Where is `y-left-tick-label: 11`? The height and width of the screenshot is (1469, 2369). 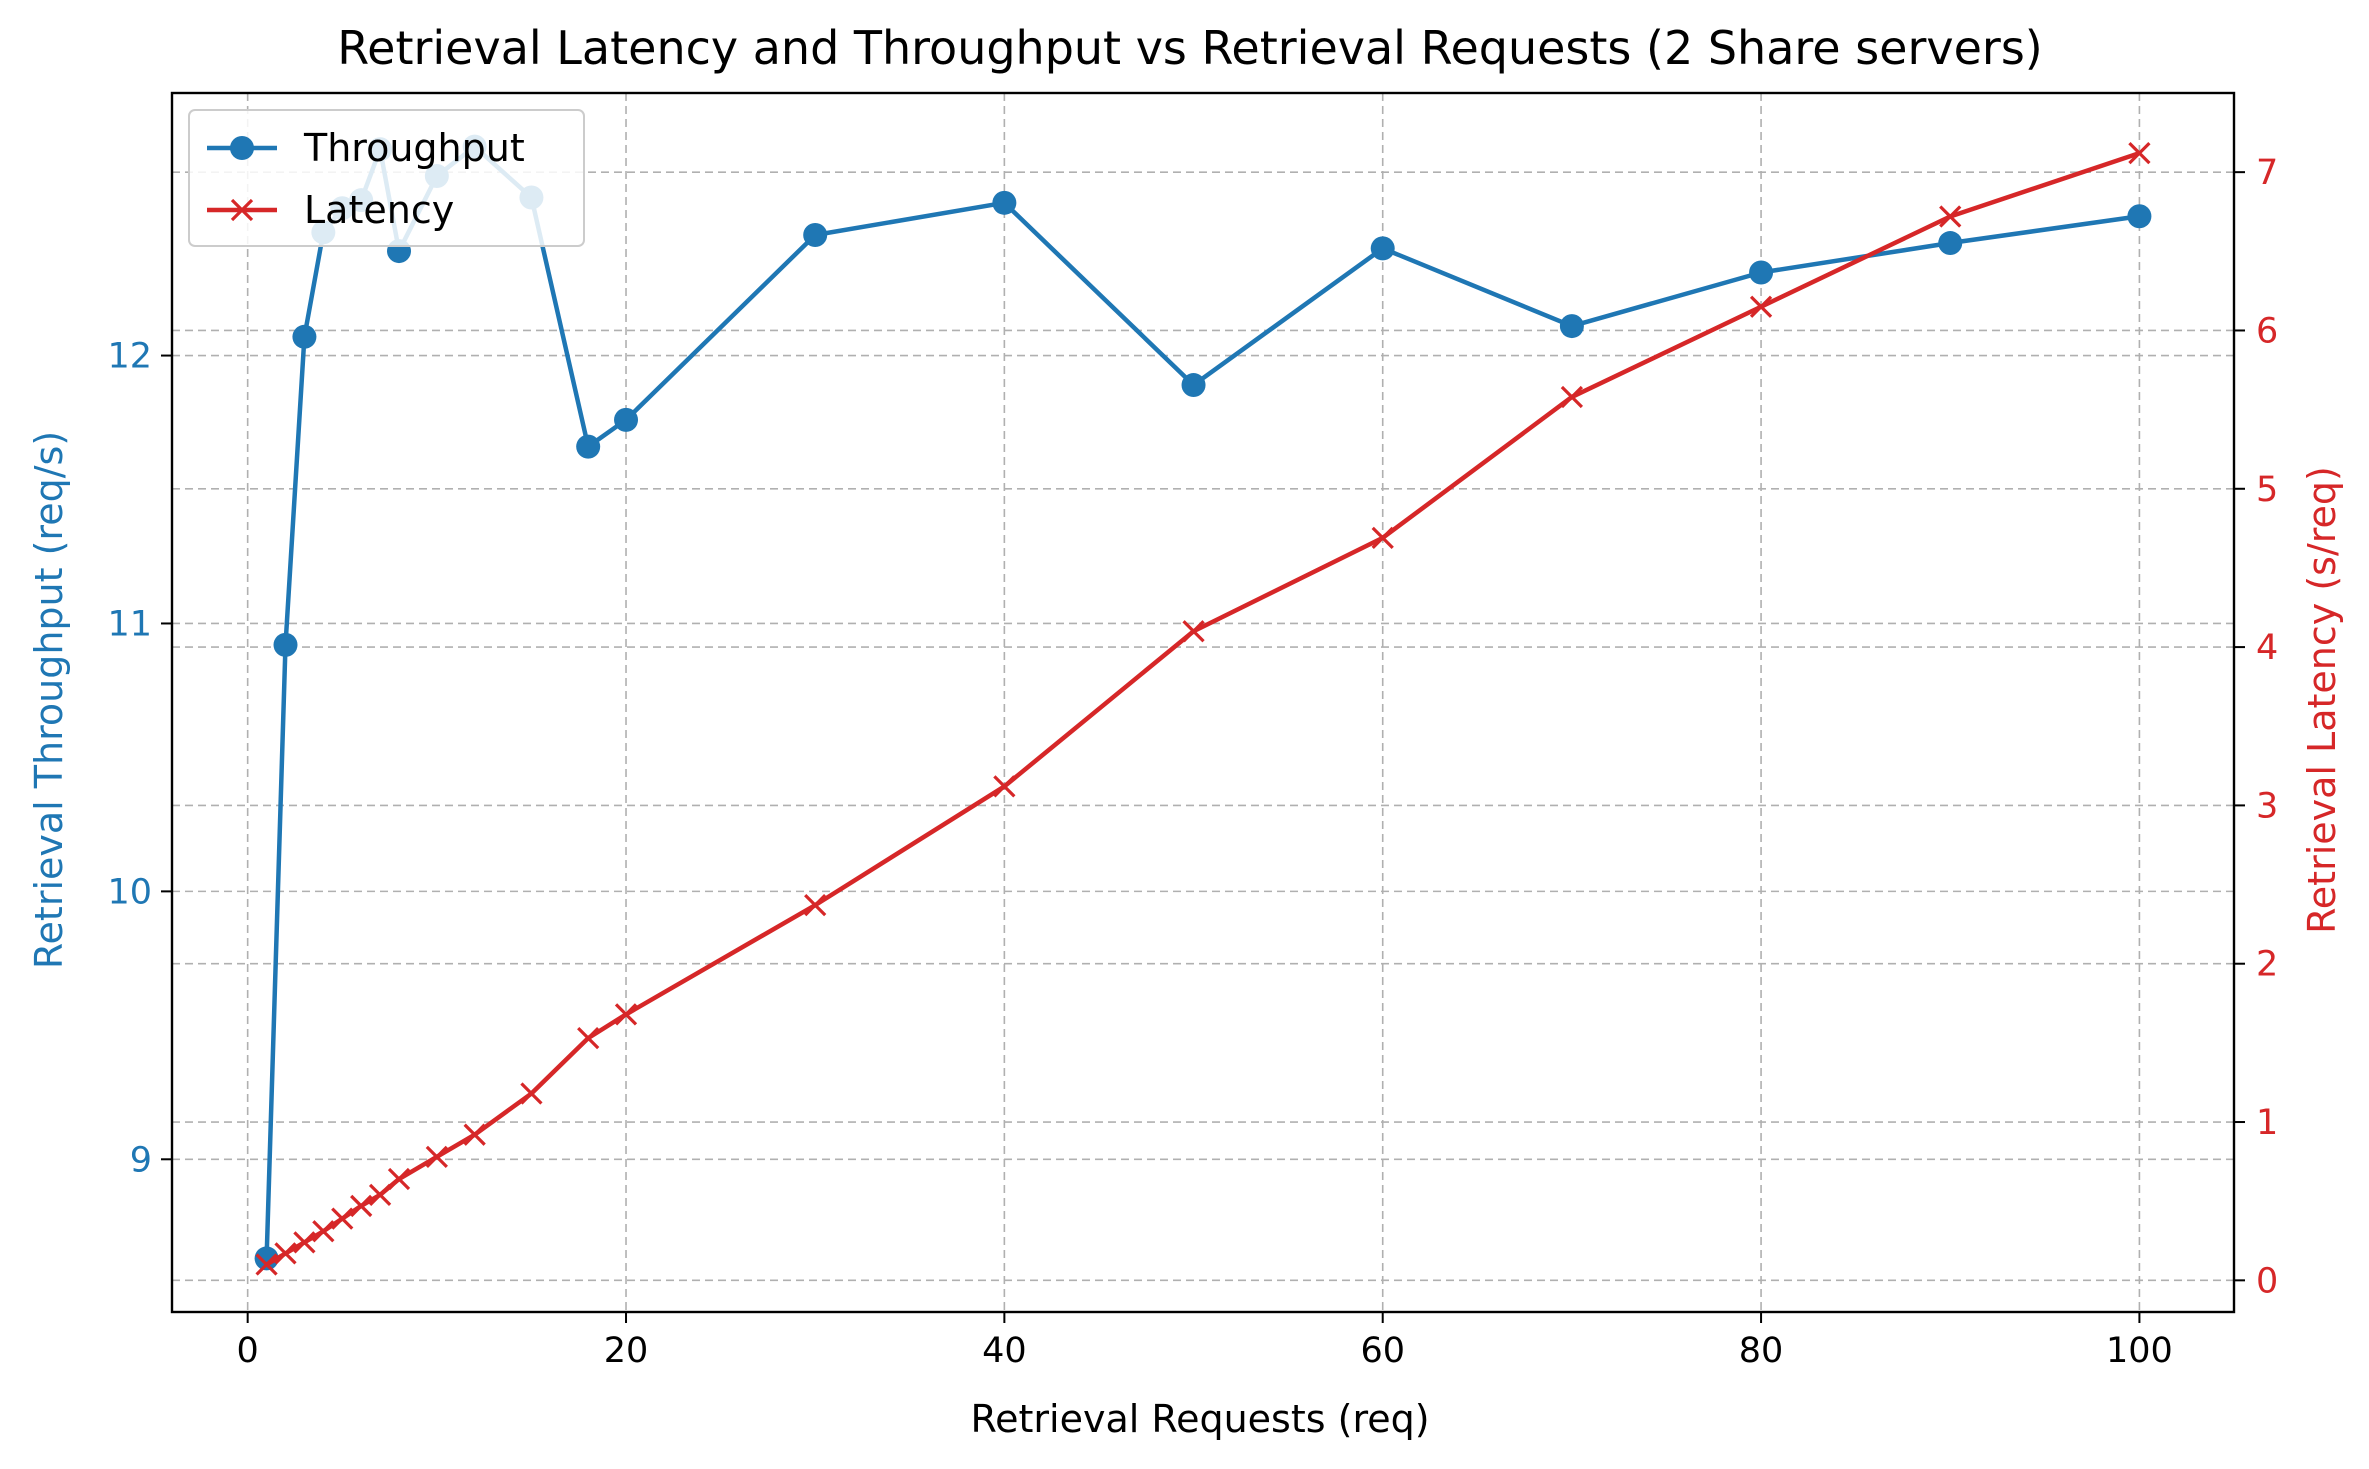 y-left-tick-label: 11 is located at coordinates (129, 624).